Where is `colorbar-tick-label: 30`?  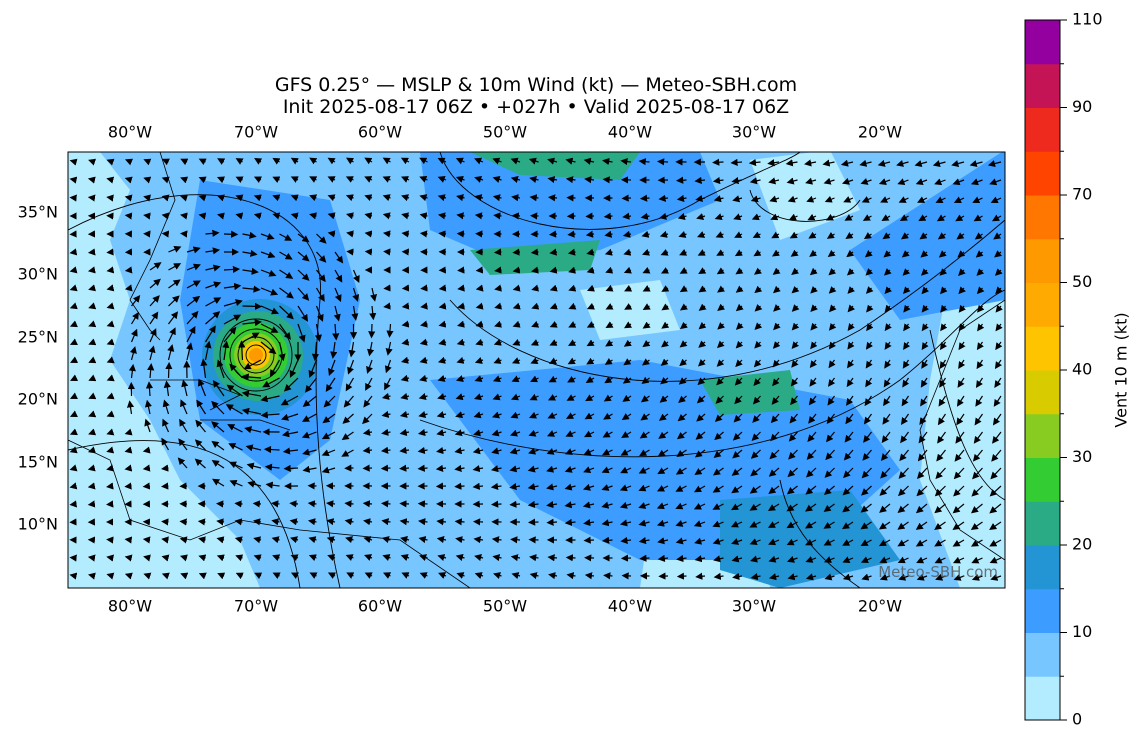
colorbar-tick-label: 30 is located at coordinates (1082, 456).